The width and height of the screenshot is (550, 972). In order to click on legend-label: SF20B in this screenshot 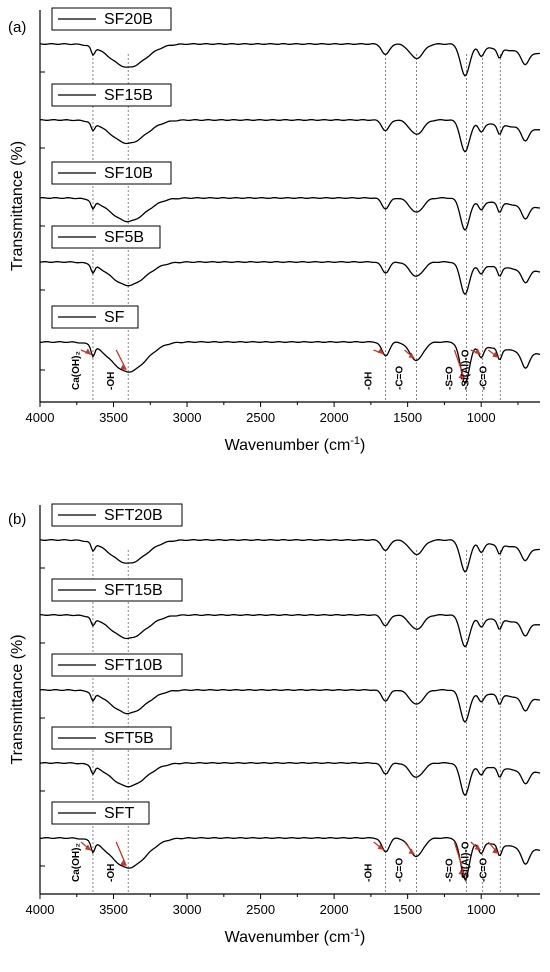, I will do `click(128, 19)`.